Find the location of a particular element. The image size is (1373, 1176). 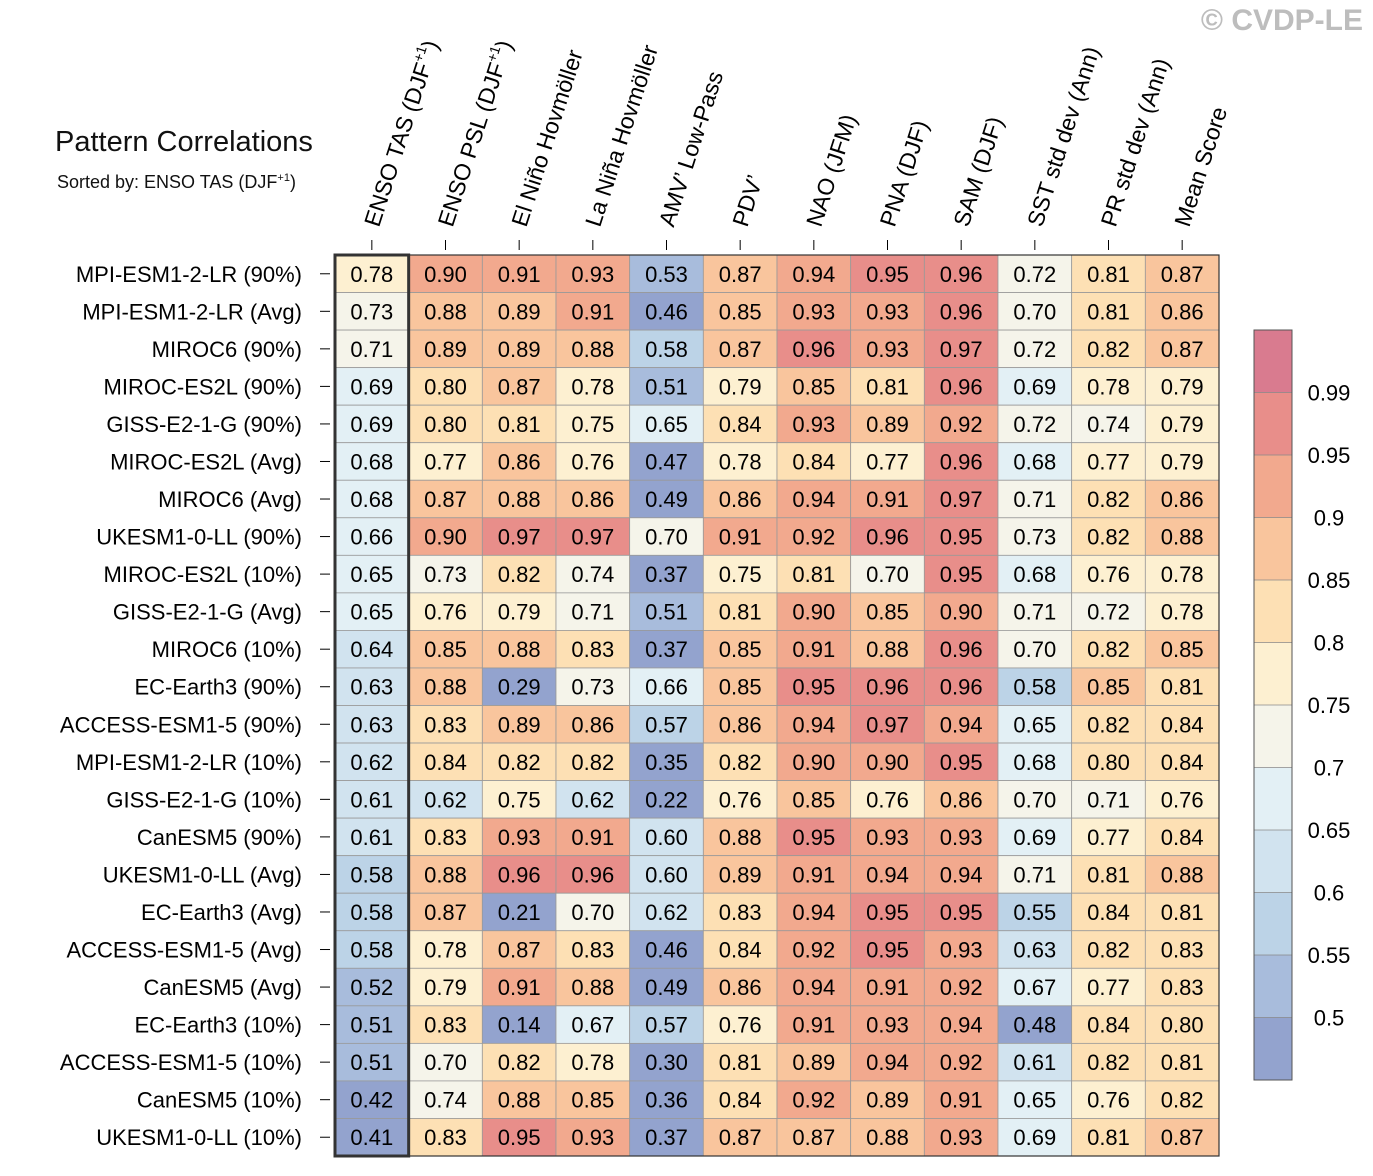

cell-value: 0.79 is located at coordinates (1182, 424).